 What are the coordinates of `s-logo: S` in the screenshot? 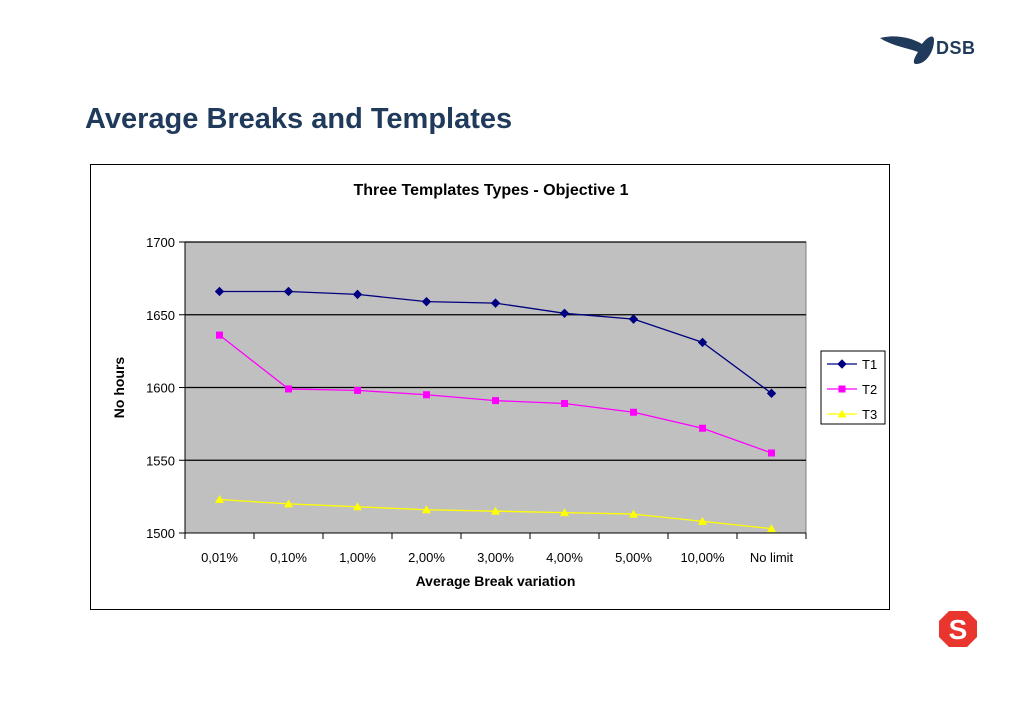 It's located at (958, 629).